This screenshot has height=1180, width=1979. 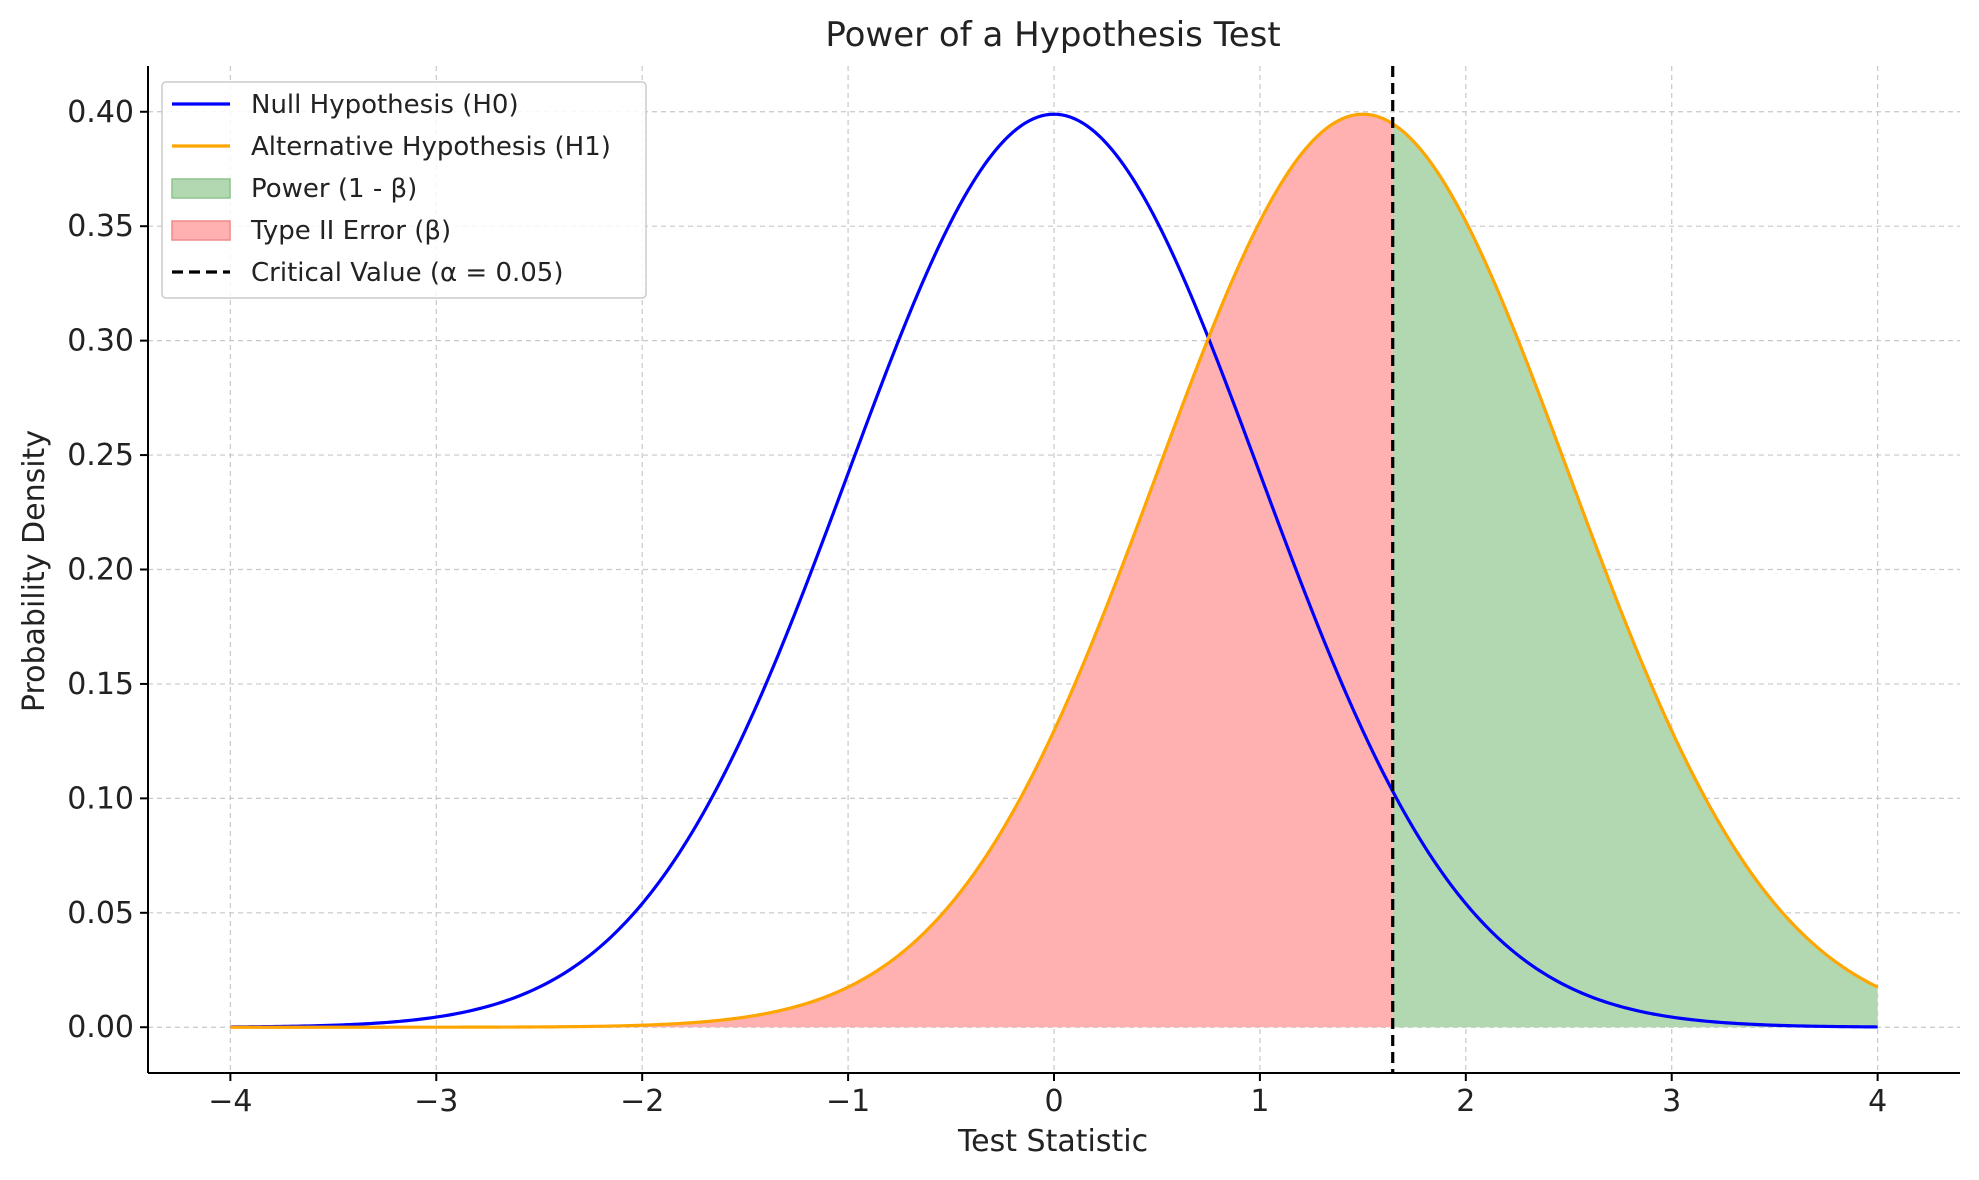 What do you see at coordinates (334, 189) in the screenshot?
I see `legend-power-label: Power (1 - β)` at bounding box center [334, 189].